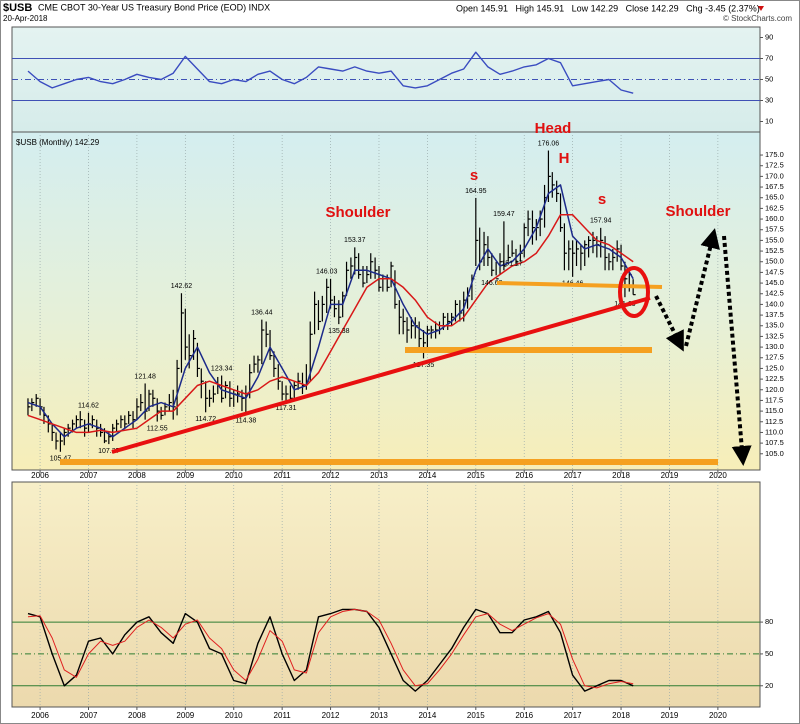 This screenshot has height=724, width=800. I want to click on point-label: 136.44, so click(262, 312).